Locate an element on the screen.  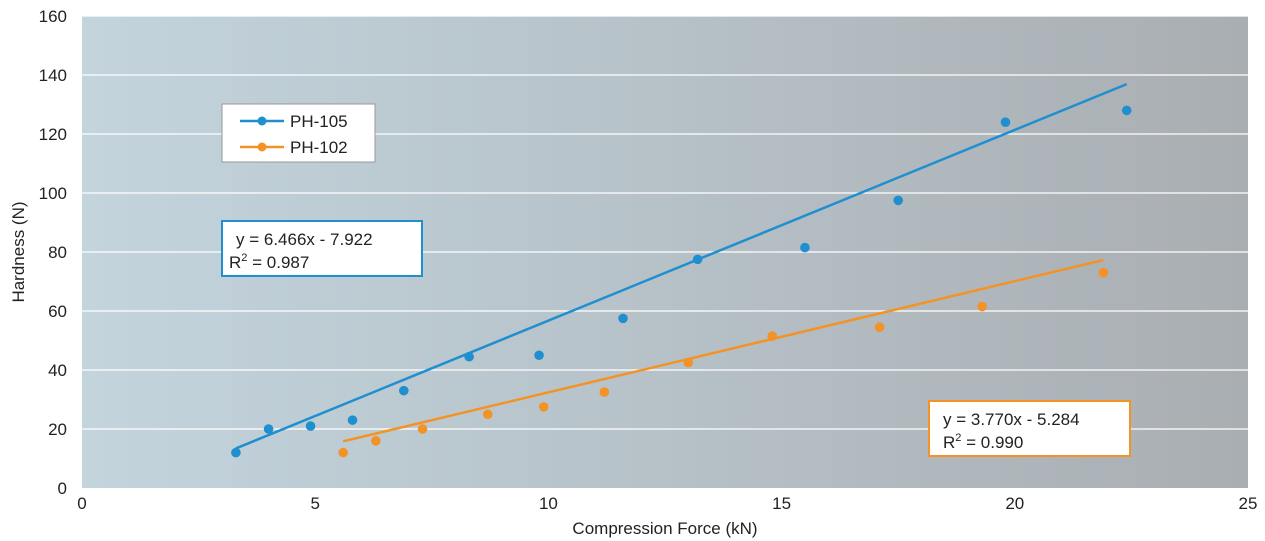
equation-box-ph102: y = 3.770x - 5.284 R2 = 0.990 is located at coordinates (1029, 428).